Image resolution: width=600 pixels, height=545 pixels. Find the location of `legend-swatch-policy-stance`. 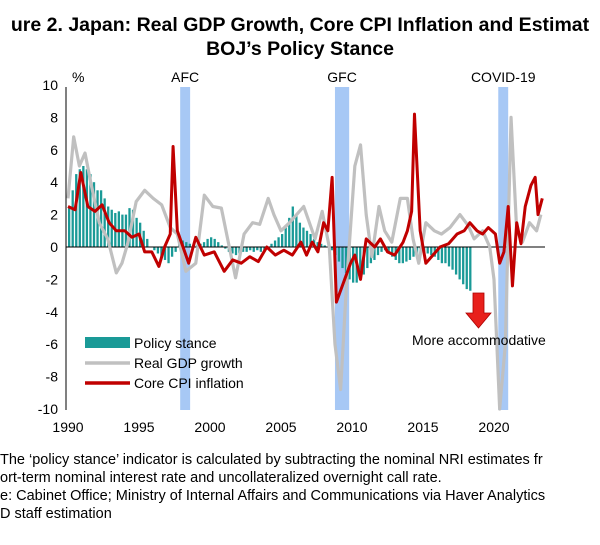

legend-swatch-policy-stance is located at coordinates (107, 342).